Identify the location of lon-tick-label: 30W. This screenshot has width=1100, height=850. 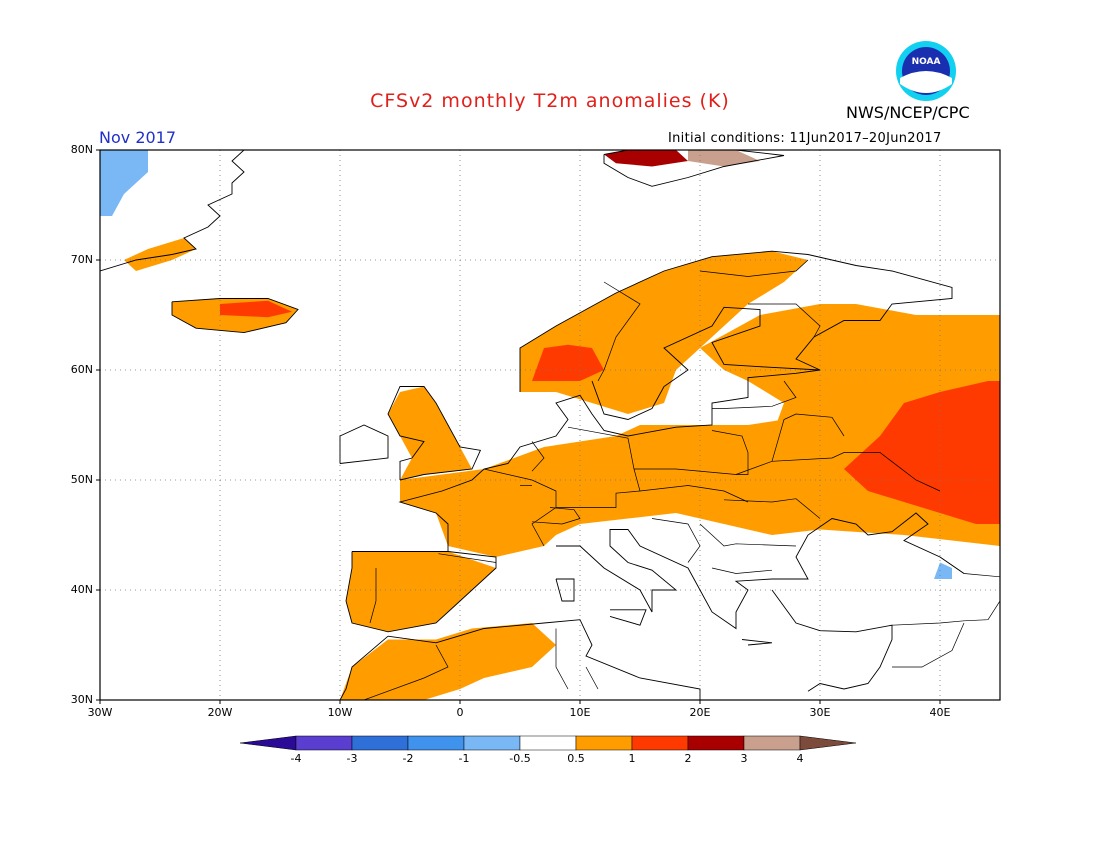
(100, 712).